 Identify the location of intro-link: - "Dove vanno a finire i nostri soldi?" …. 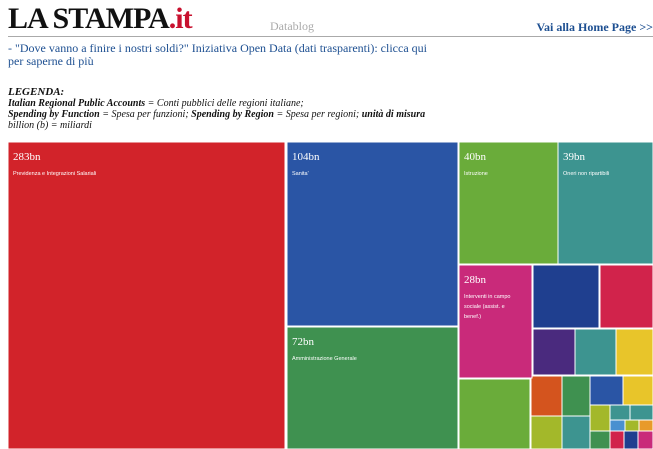
(217, 54).